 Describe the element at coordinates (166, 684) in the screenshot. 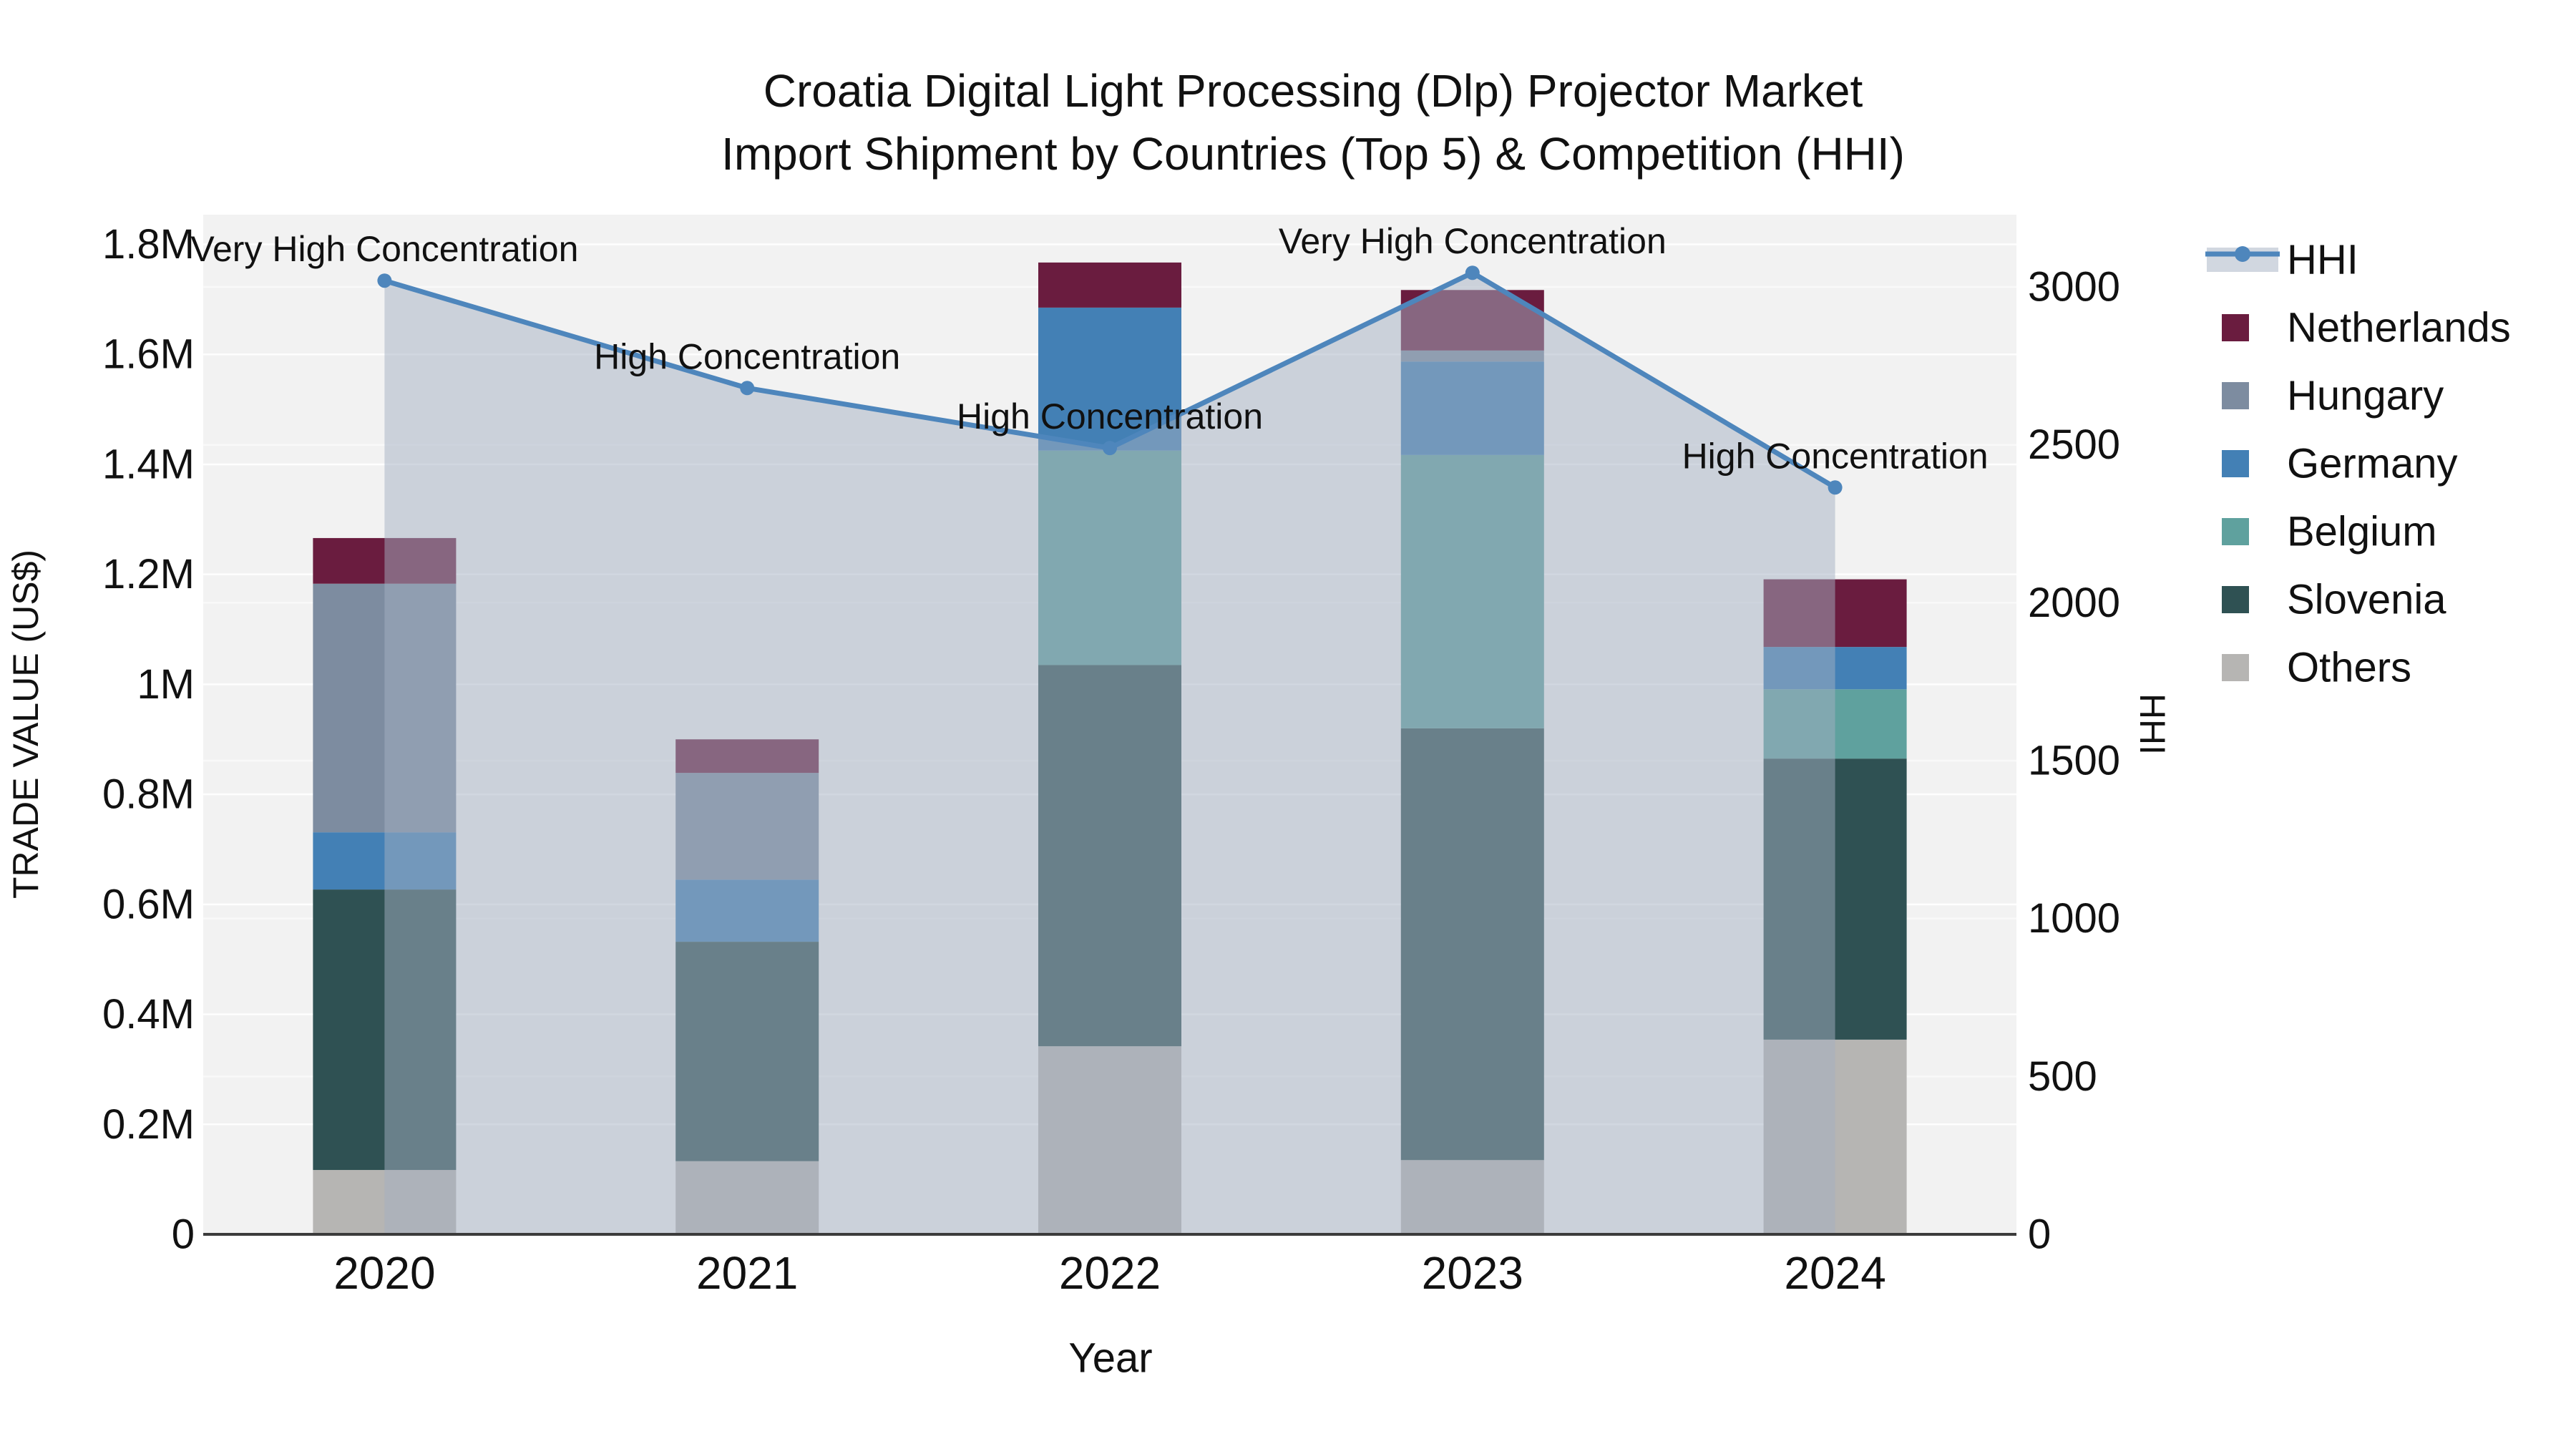

I see `y-left-tick-1M: 1M` at that location.